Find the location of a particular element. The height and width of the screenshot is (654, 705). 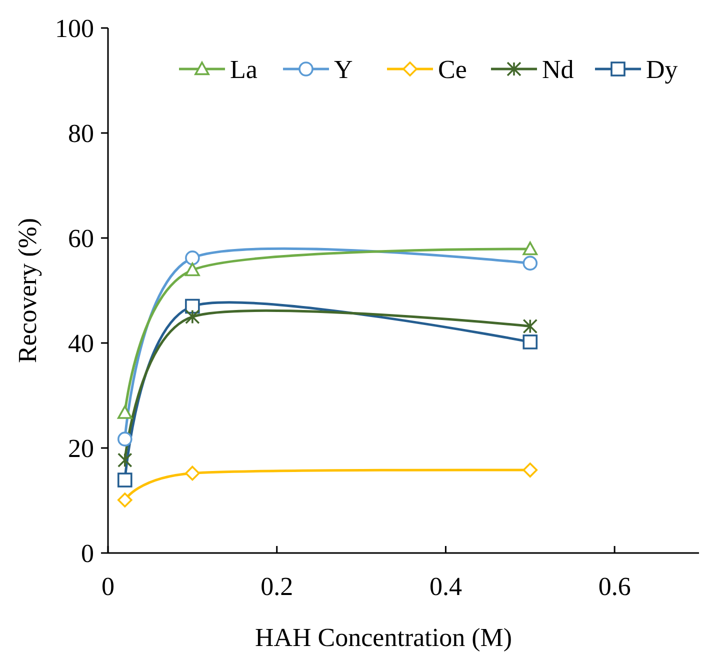

y-tick-label: 0 is located at coordinates (87, 553).